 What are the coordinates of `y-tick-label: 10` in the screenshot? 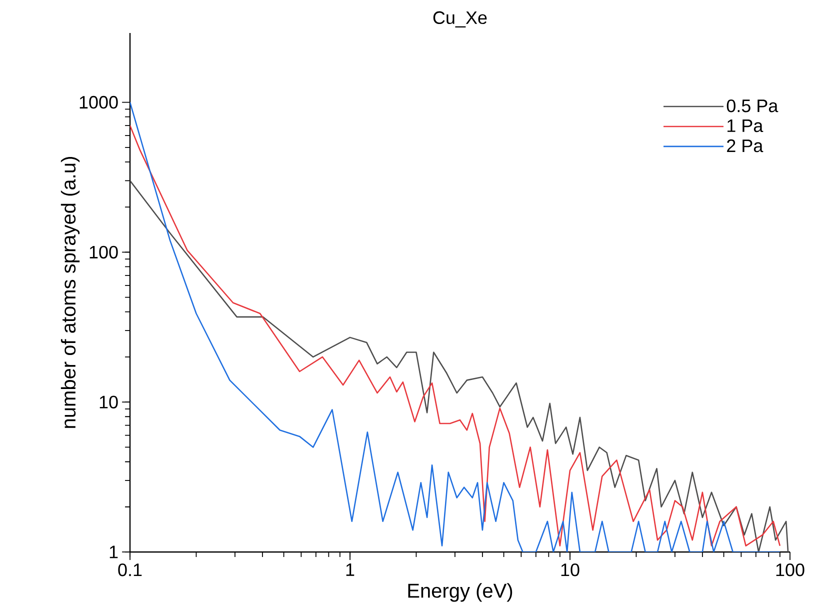 It's located at (109, 402).